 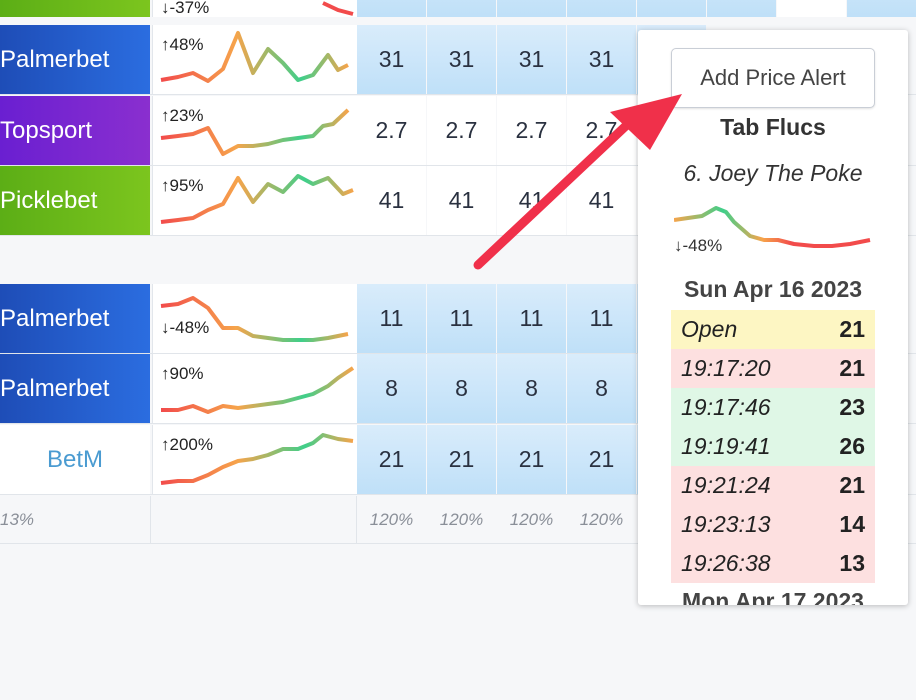 What do you see at coordinates (773, 329) in the screenshot?
I see `fluc-row: Open 21` at bounding box center [773, 329].